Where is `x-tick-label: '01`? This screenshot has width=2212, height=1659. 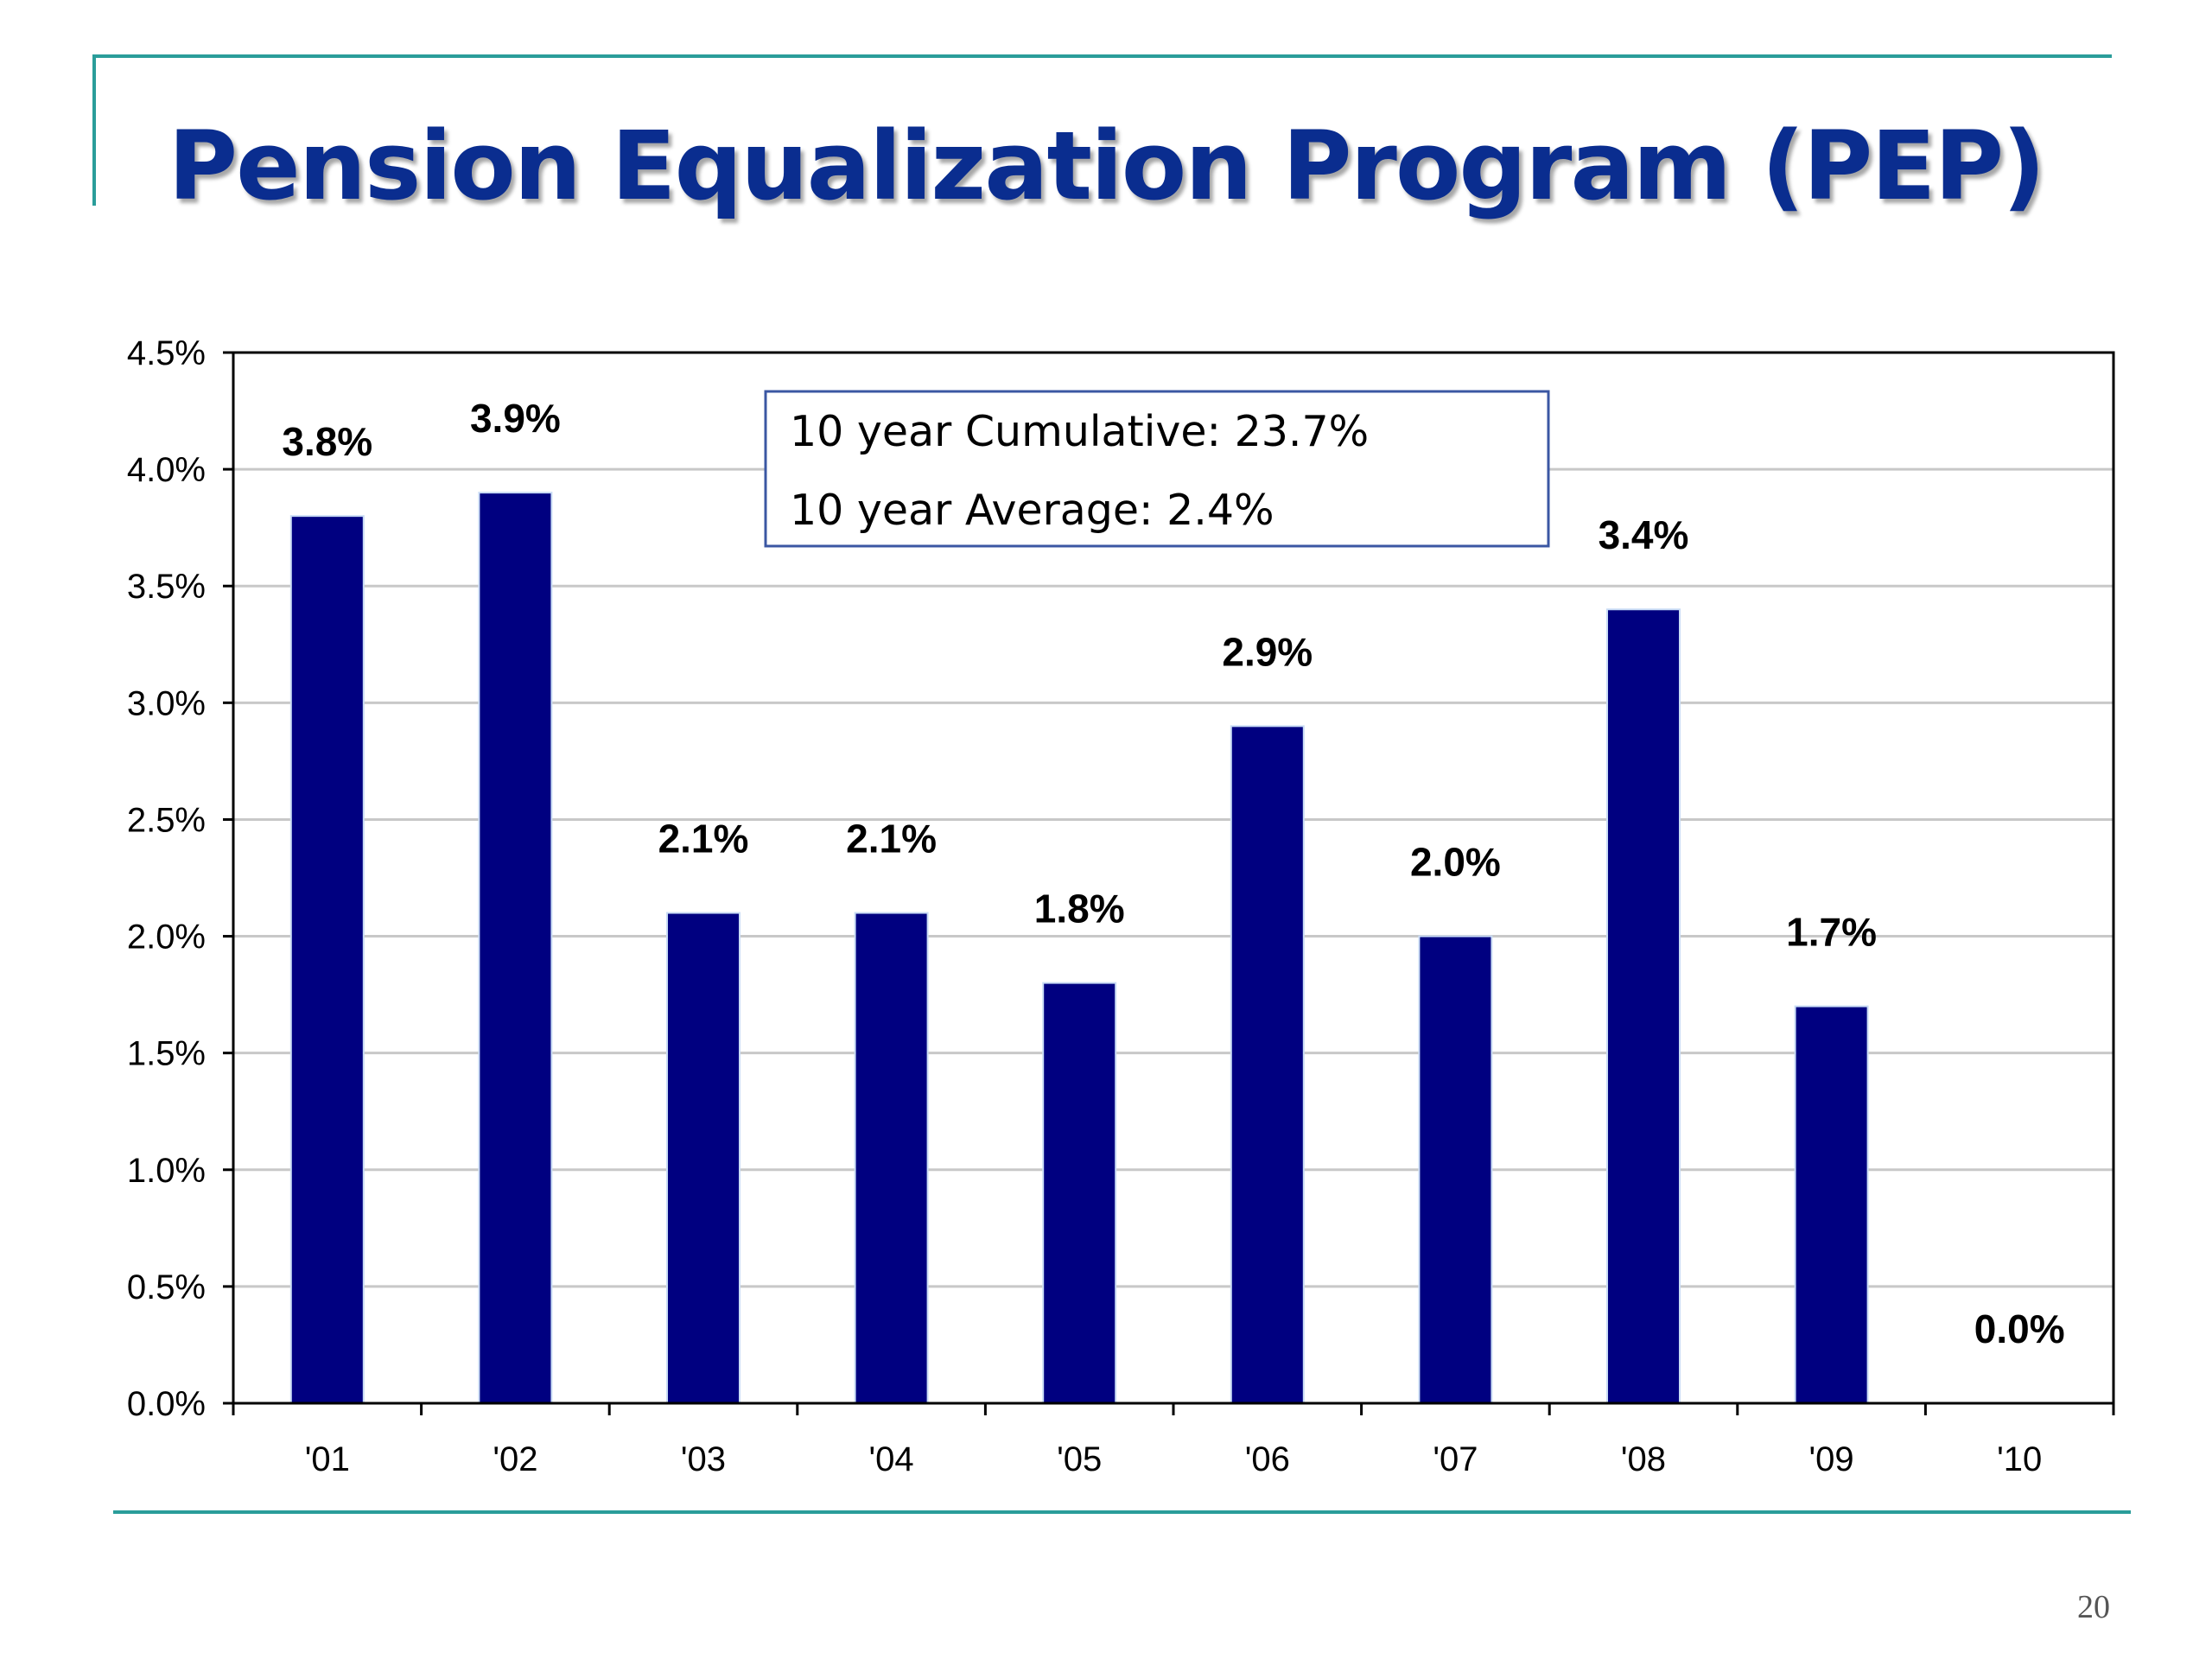
x-tick-label: '01 is located at coordinates (327, 1459).